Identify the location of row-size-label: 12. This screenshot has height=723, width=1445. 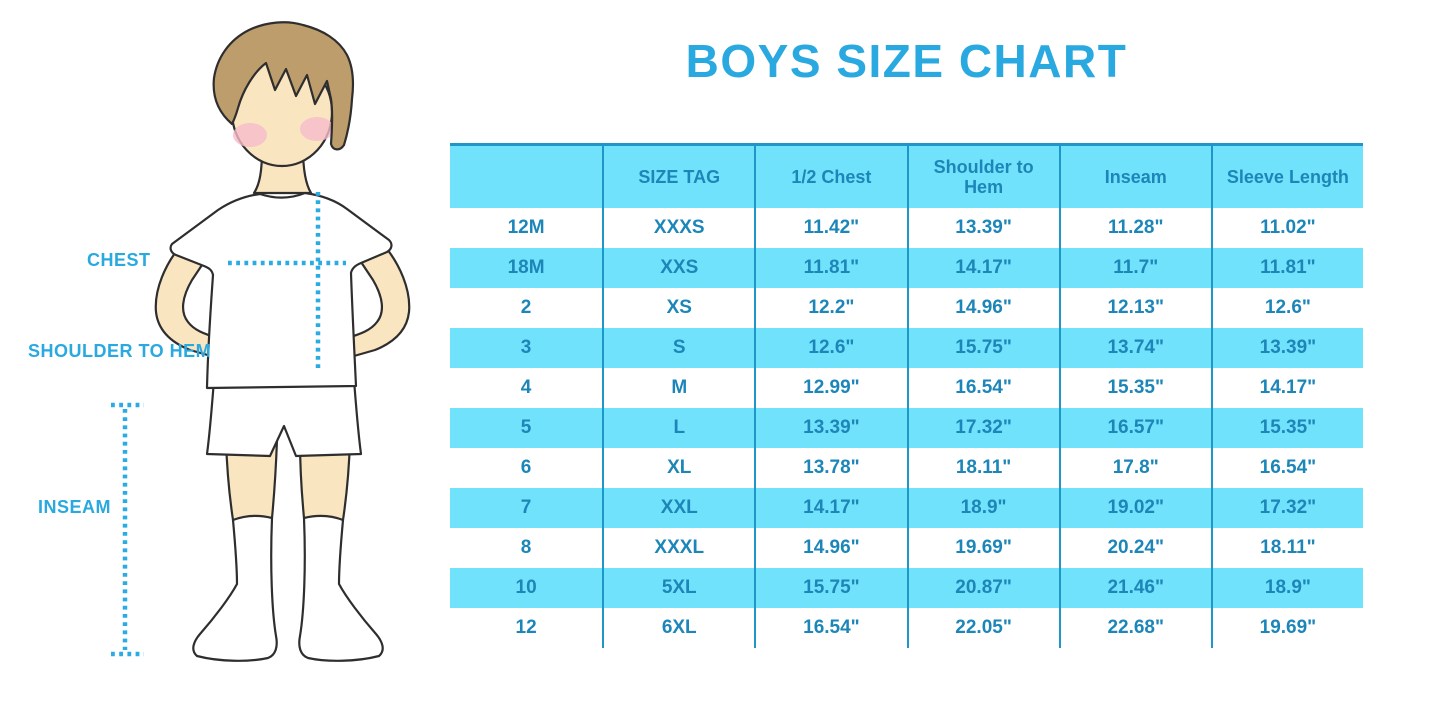
(526, 628).